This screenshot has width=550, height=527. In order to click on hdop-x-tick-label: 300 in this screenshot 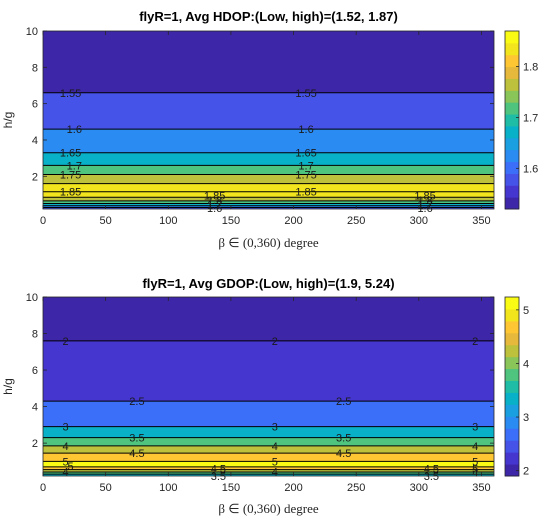, I will do `click(419, 221)`.